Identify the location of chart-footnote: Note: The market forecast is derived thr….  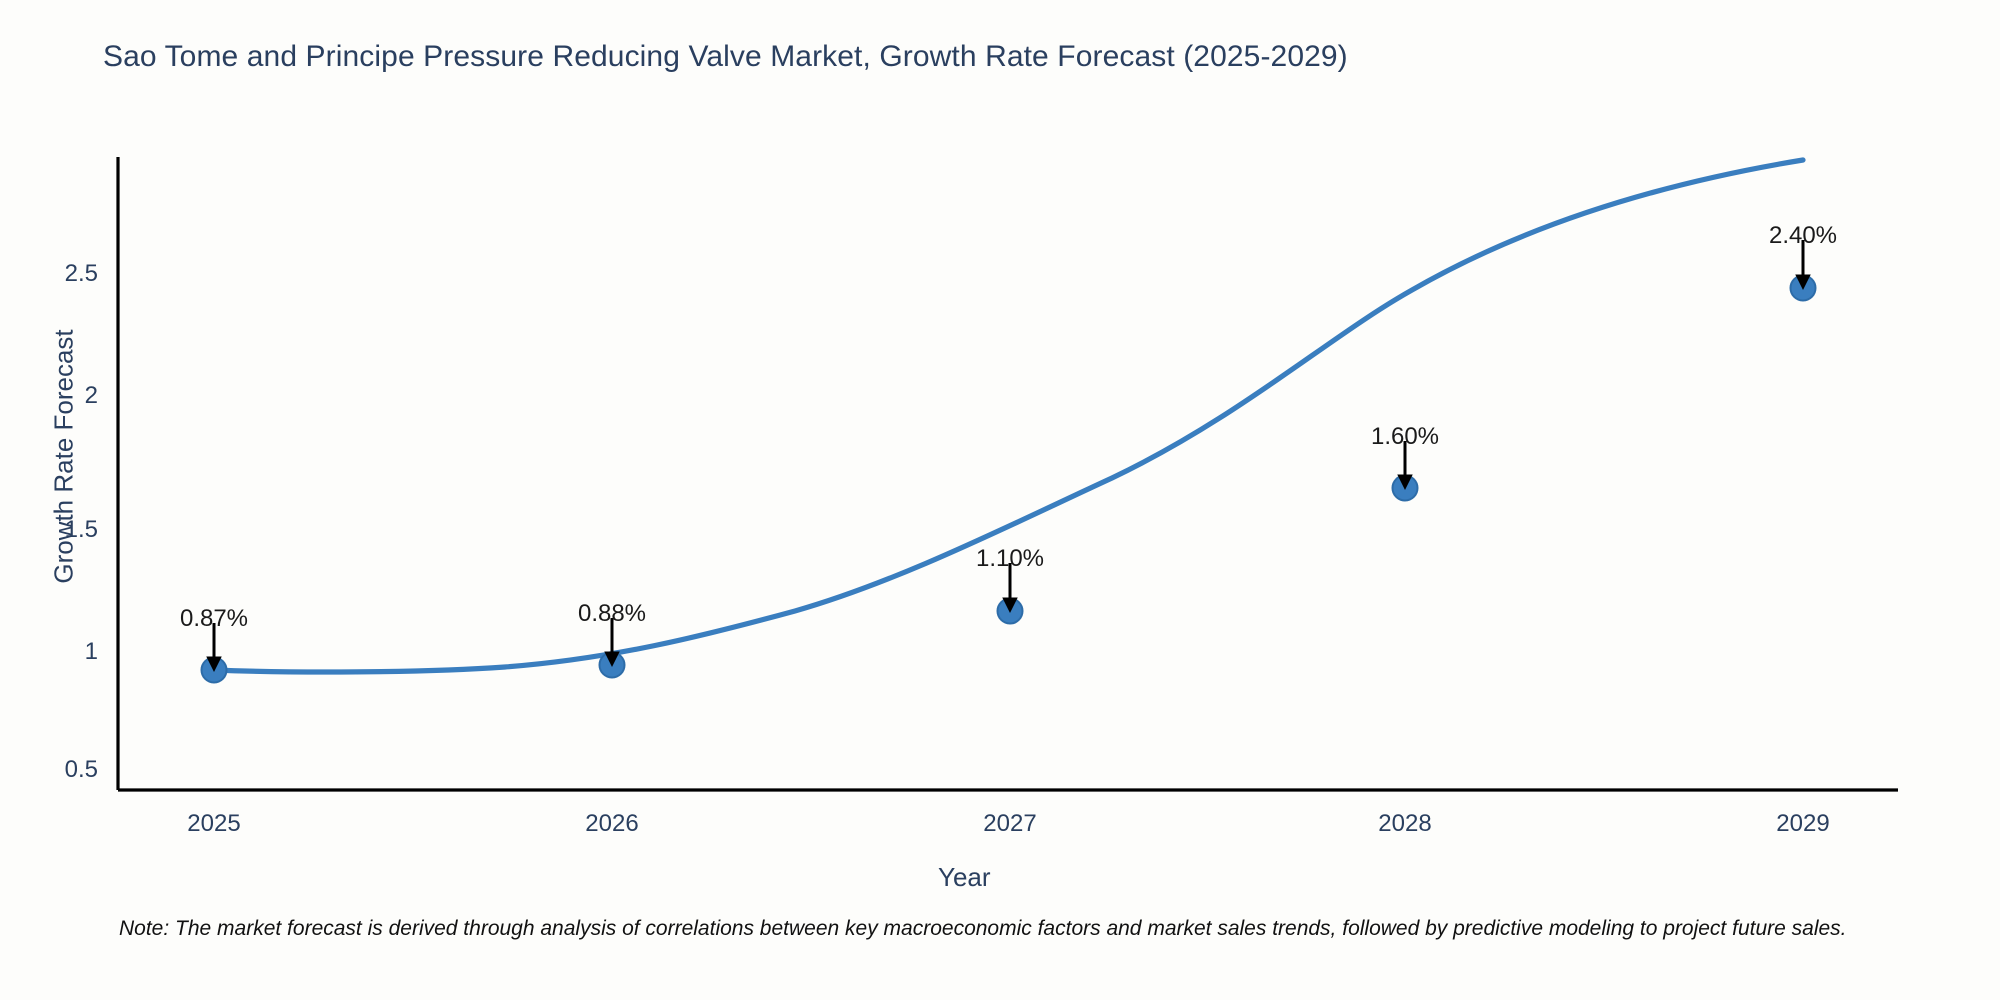
(983, 928).